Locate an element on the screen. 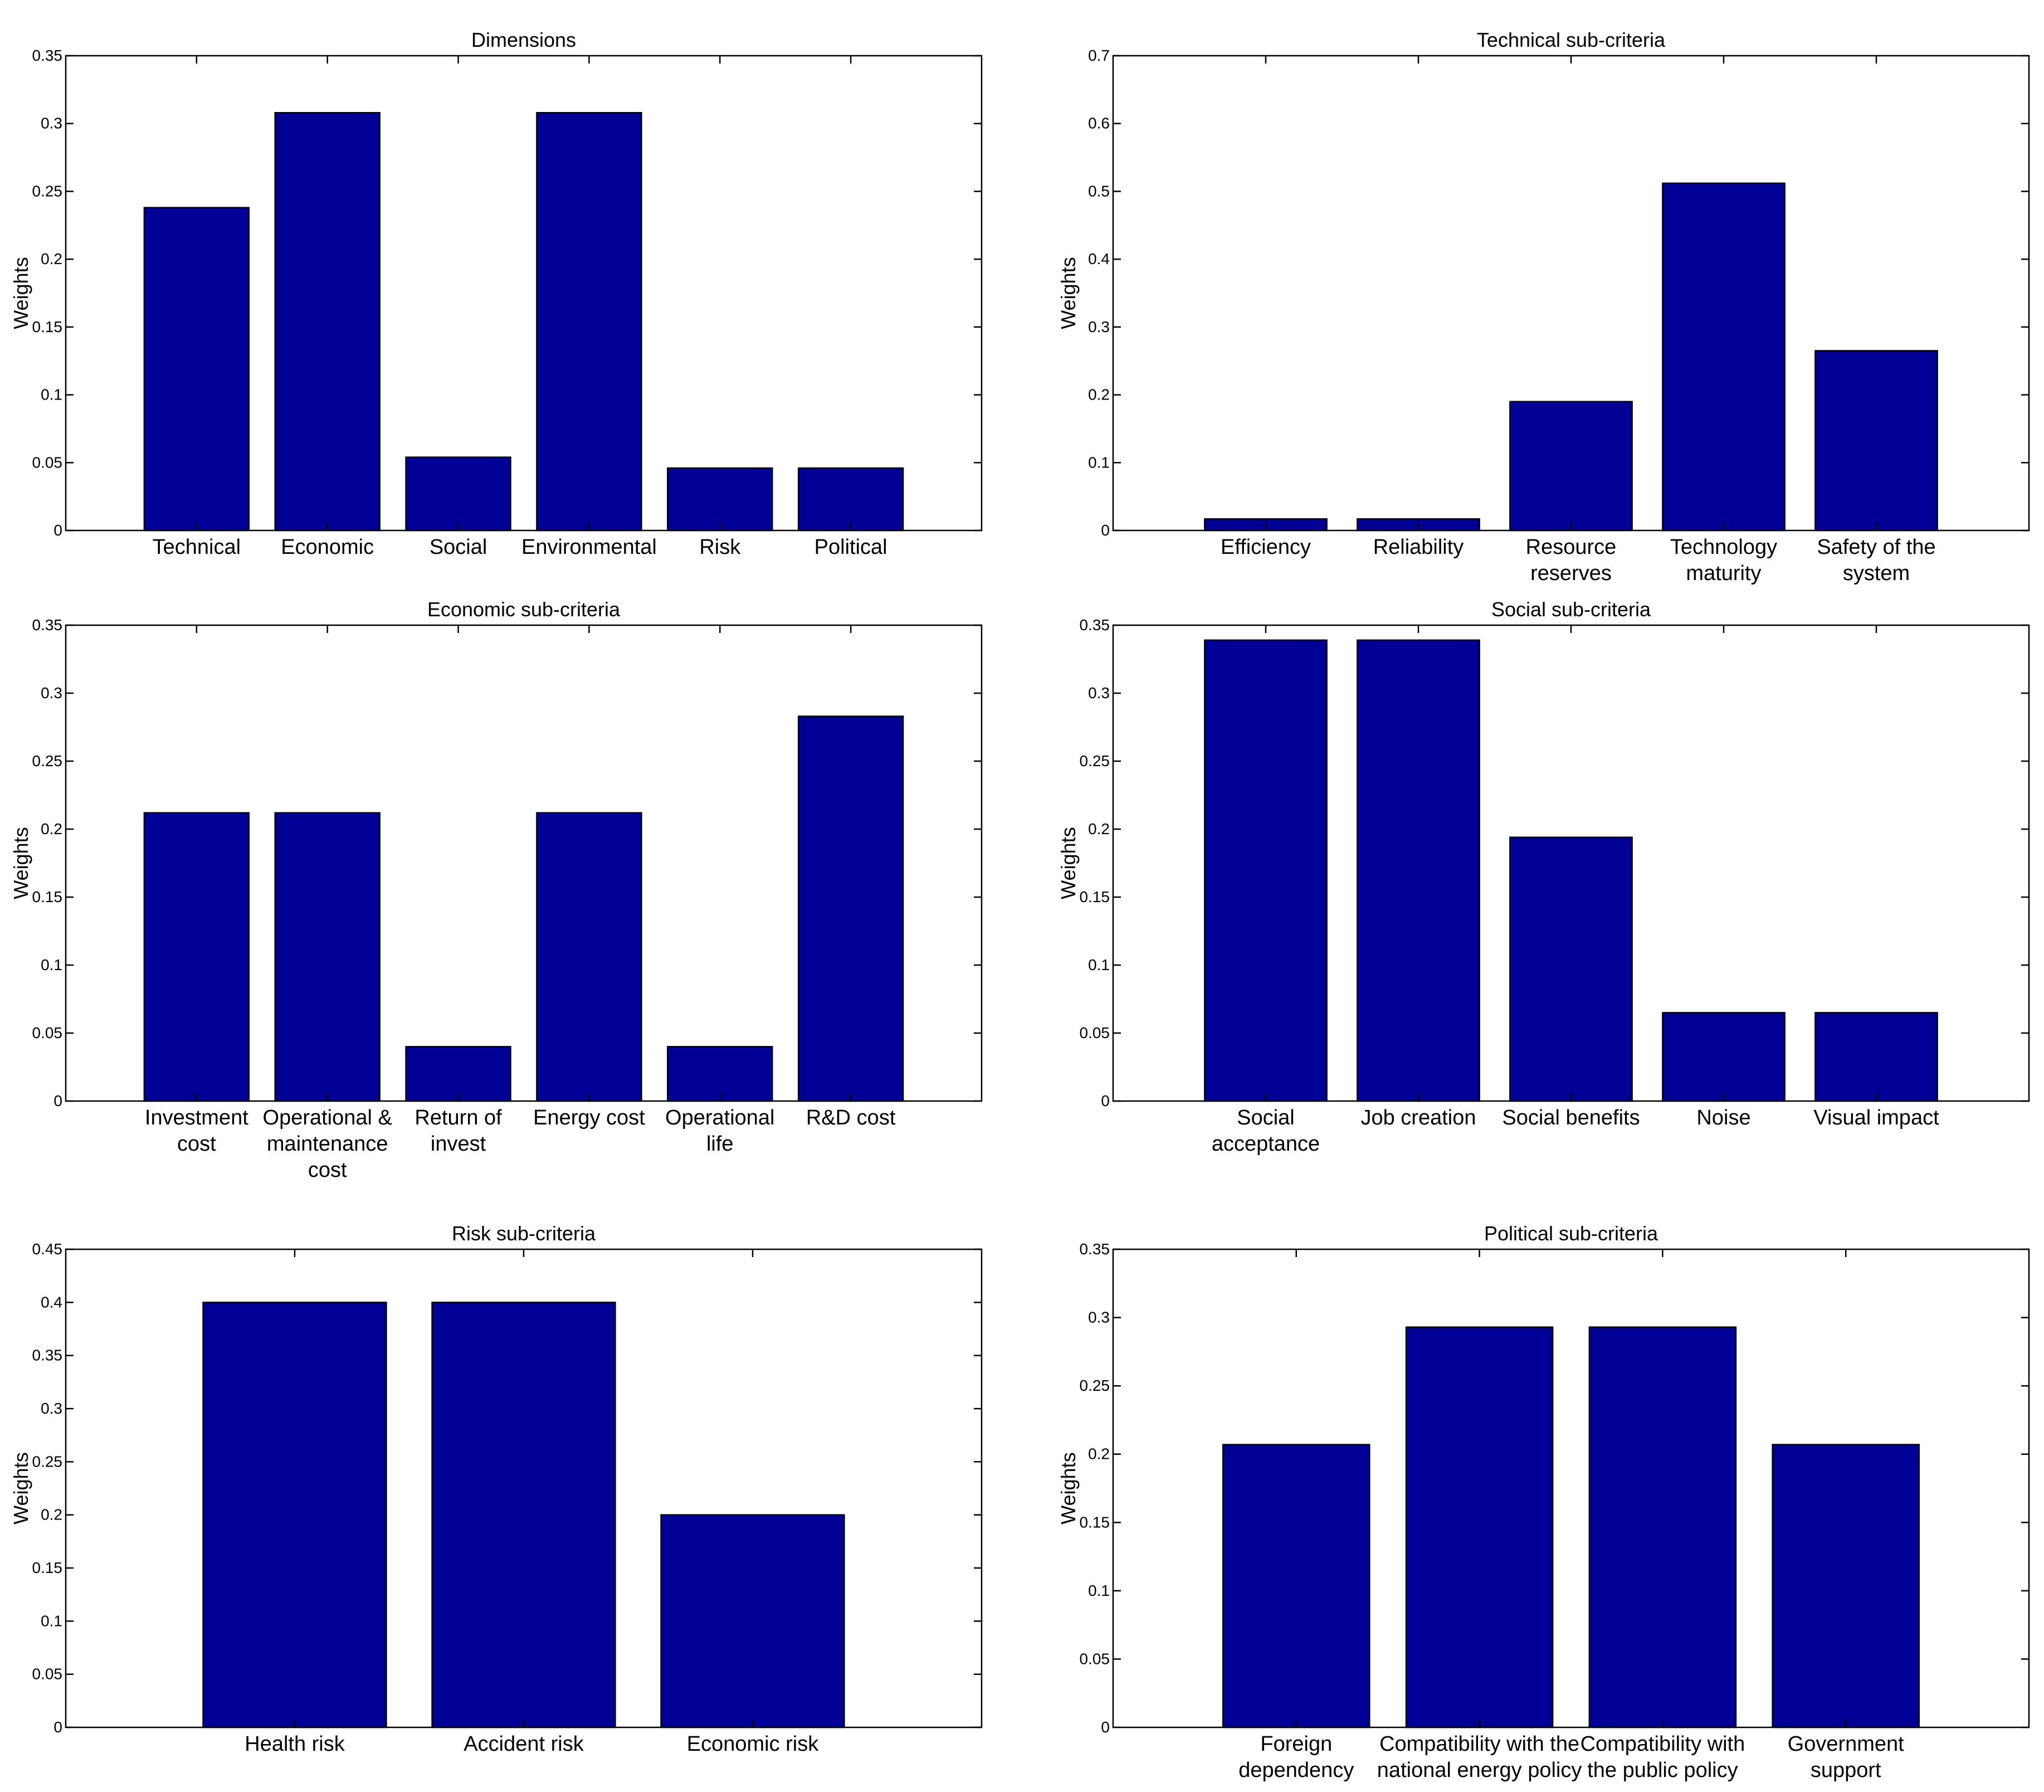 The image size is (2044, 1792). category-label: Risk is located at coordinates (720, 547).